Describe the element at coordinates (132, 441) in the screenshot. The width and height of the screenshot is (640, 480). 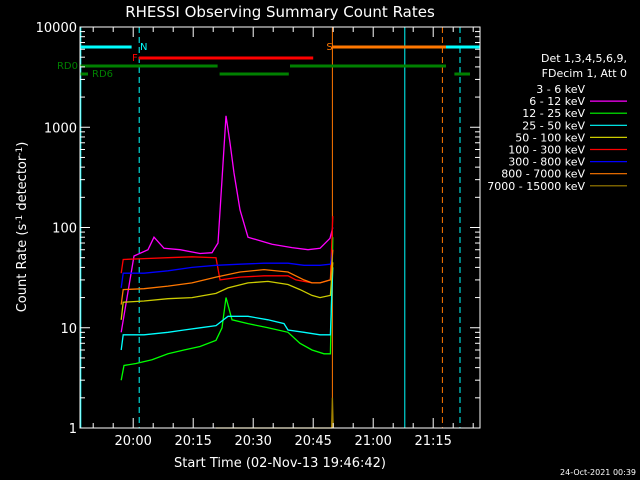
I see `x-tick-label: 20:00` at that location.